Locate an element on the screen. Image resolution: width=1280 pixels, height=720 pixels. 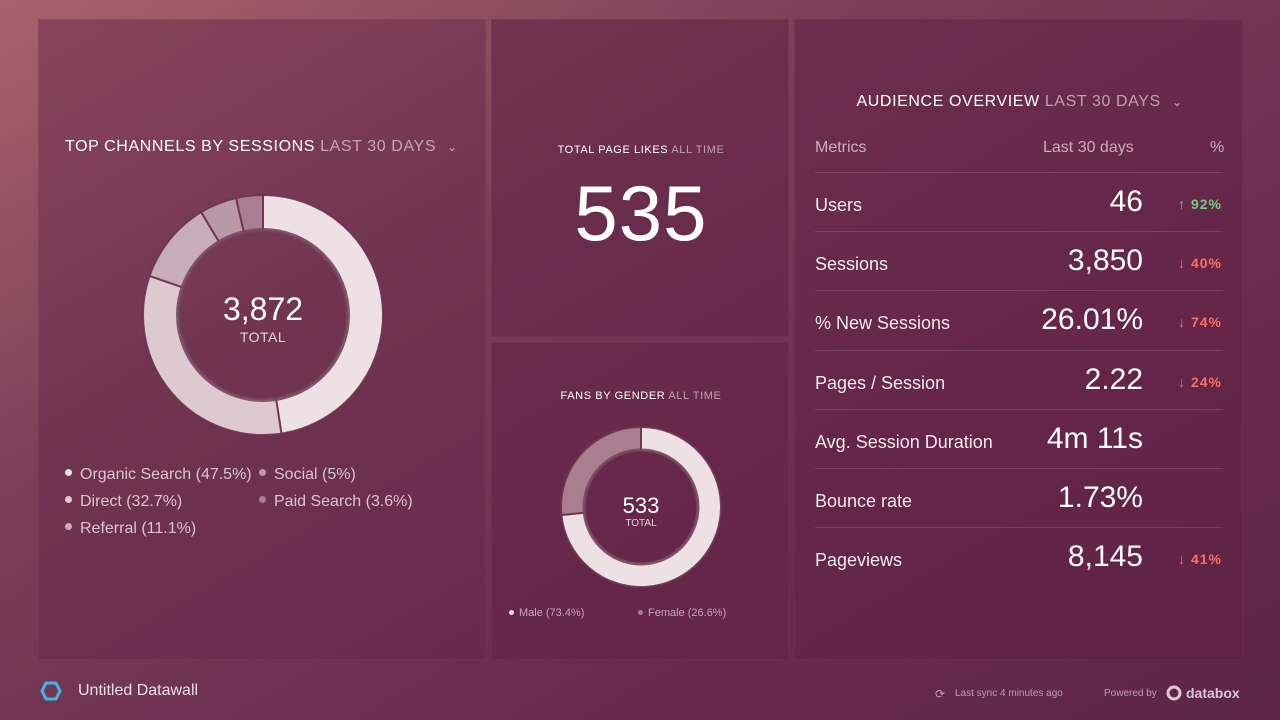
gender-total-label: TOTAL is located at coordinates (641, 523).